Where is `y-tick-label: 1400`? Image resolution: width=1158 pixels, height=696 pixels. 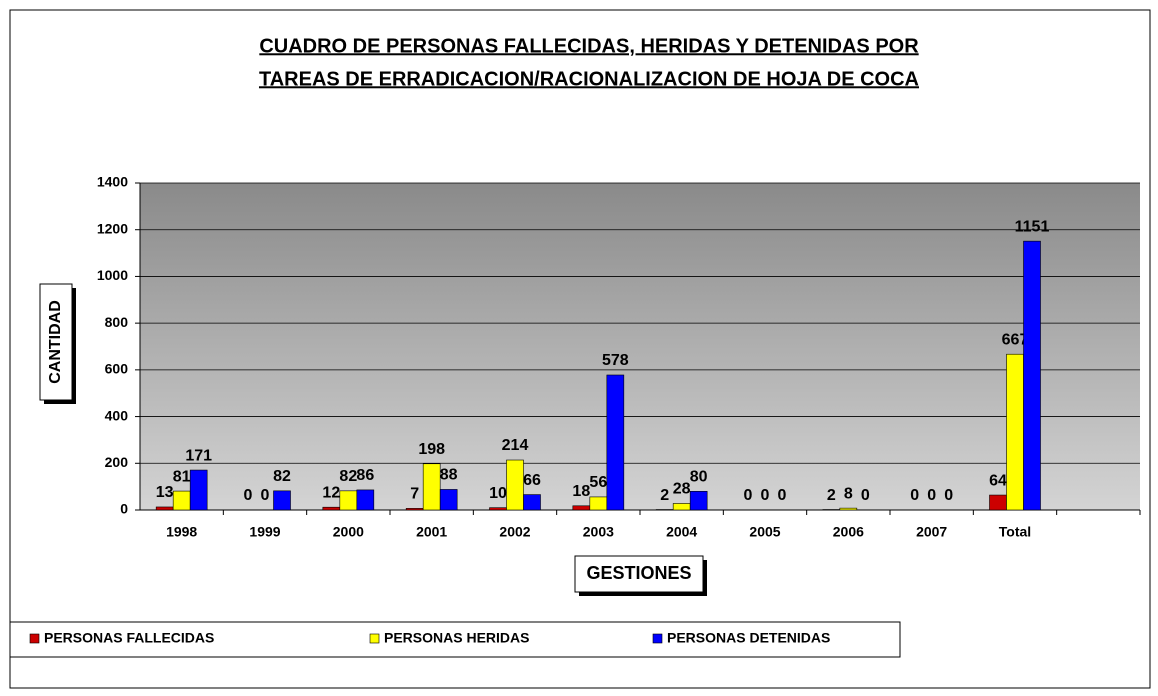 y-tick-label: 1400 is located at coordinates (112, 182).